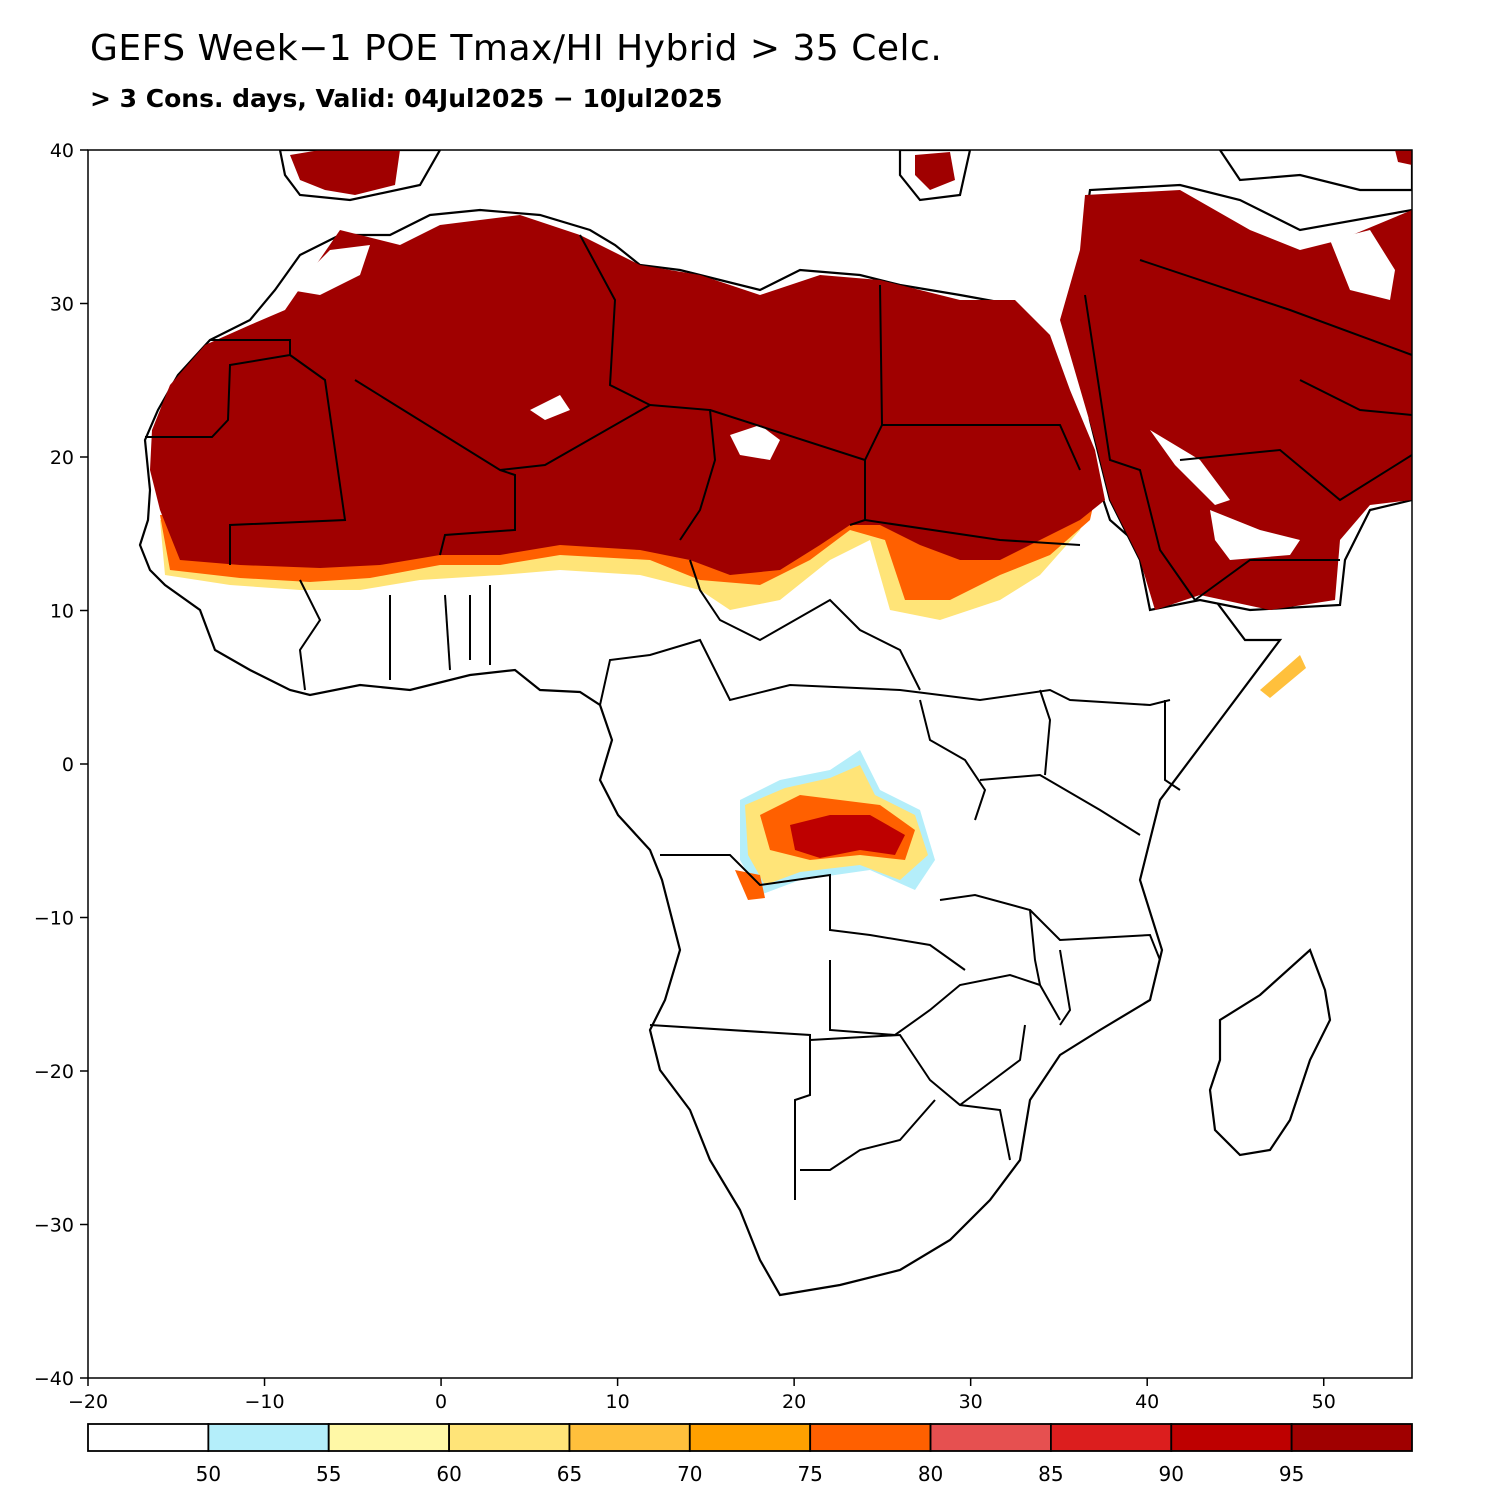 The height and width of the screenshot is (1500, 1500). Describe the element at coordinates (1291, 1474) in the screenshot. I see `colorbar-label: 95` at that location.